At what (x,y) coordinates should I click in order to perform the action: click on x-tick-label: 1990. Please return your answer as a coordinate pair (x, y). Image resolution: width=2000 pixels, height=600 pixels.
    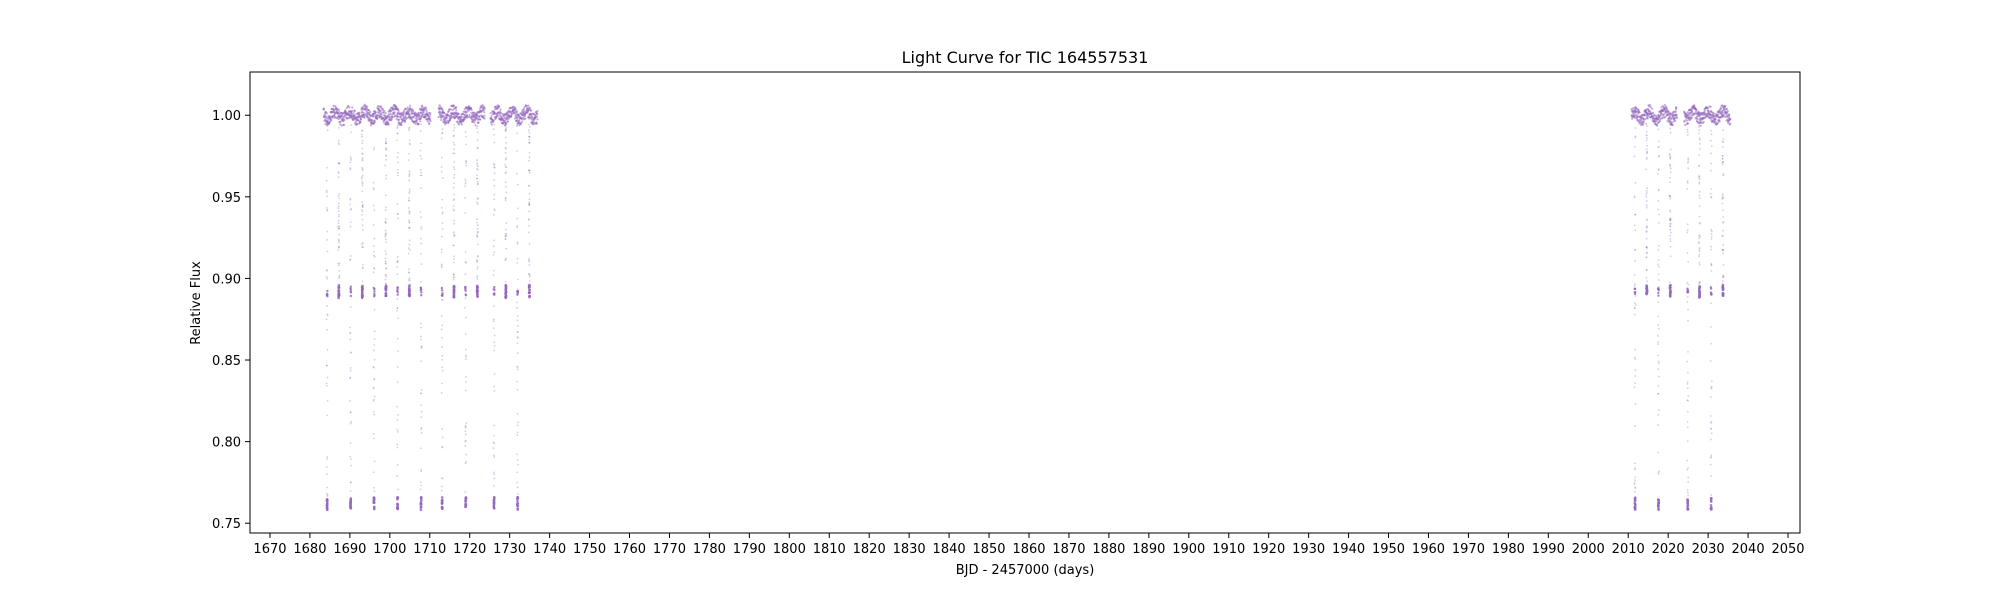
    Looking at the image, I should click on (1548, 549).